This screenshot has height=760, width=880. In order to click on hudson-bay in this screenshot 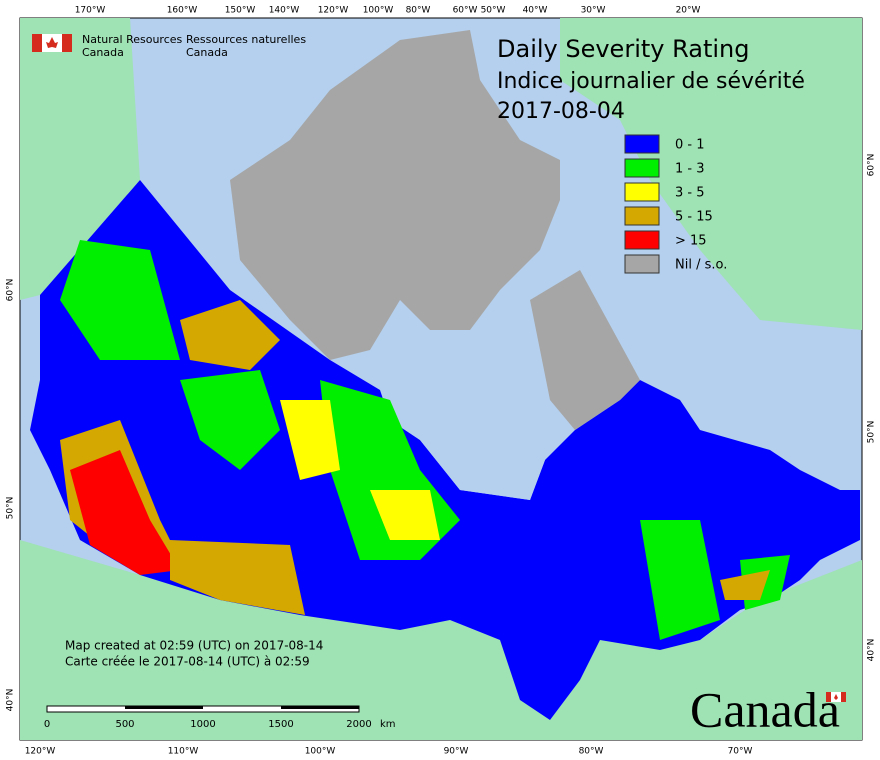, I will do `click(467, 440)`.